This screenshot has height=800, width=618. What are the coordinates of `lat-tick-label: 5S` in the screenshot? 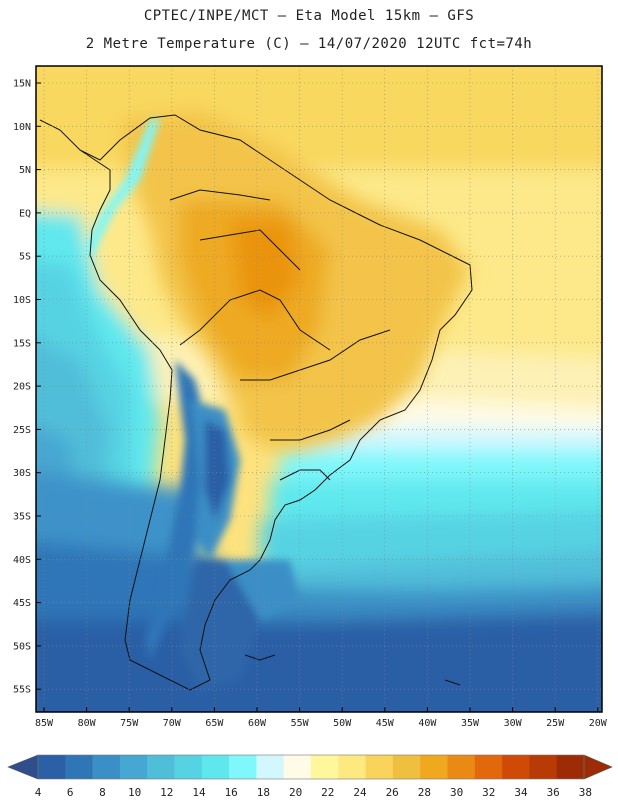 It's located at (25, 257).